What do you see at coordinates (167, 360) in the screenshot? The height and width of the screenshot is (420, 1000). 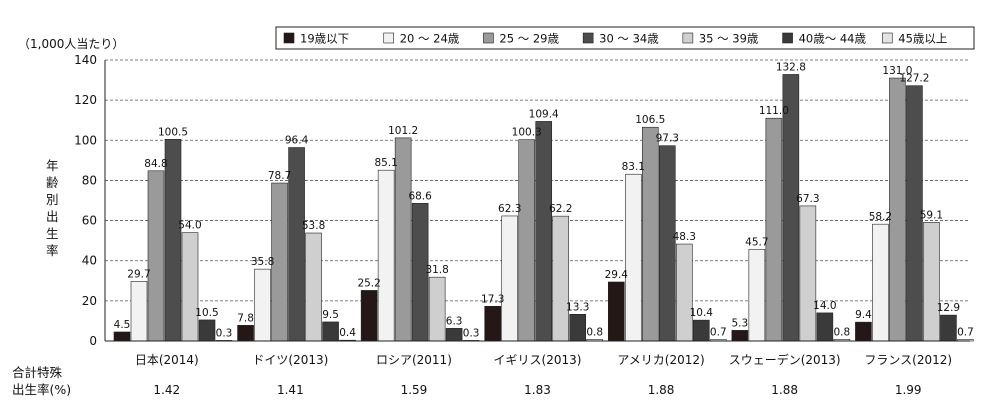 I see `category-label: 日本(2014)` at bounding box center [167, 360].